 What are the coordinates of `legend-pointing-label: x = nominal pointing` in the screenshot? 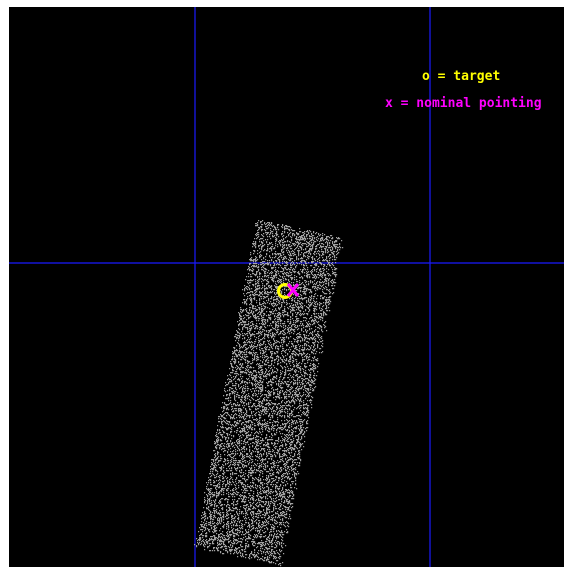 It's located at (463, 103).